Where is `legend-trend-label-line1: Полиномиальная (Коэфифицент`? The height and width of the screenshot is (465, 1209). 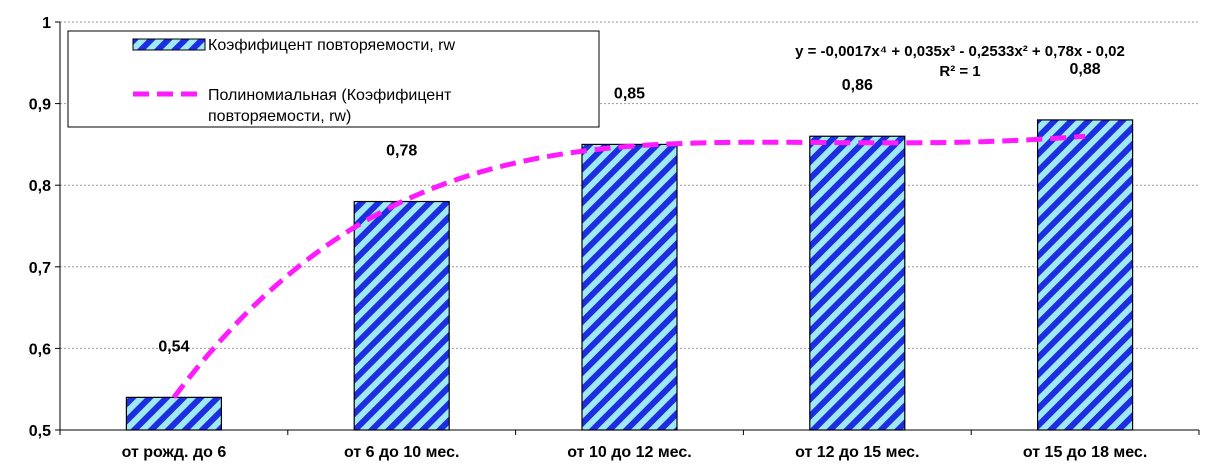 legend-trend-label-line1: Полиномиальная (Коэфифицент is located at coordinates (330, 95).